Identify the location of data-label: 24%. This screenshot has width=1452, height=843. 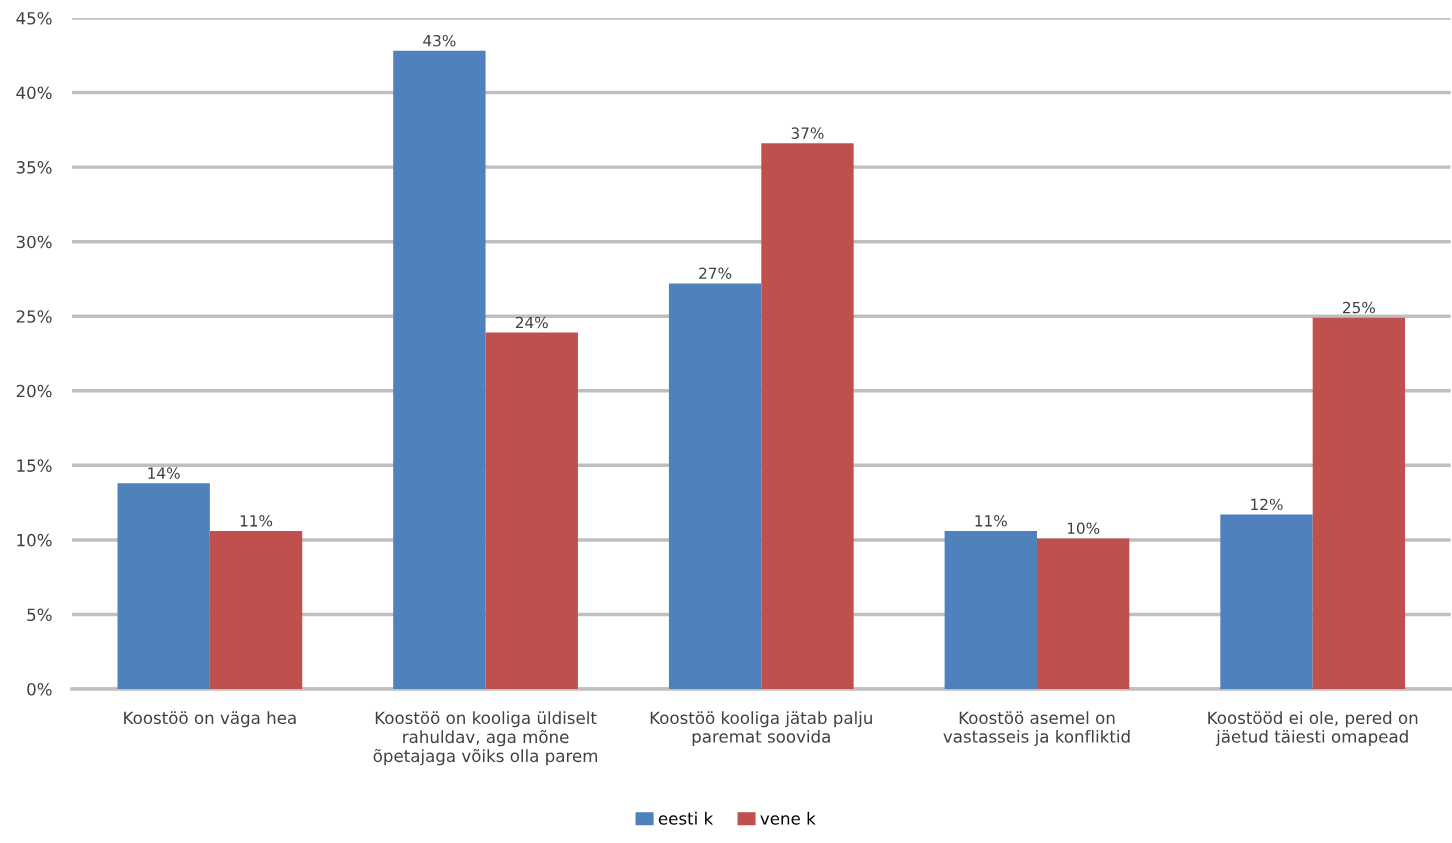
(531, 322).